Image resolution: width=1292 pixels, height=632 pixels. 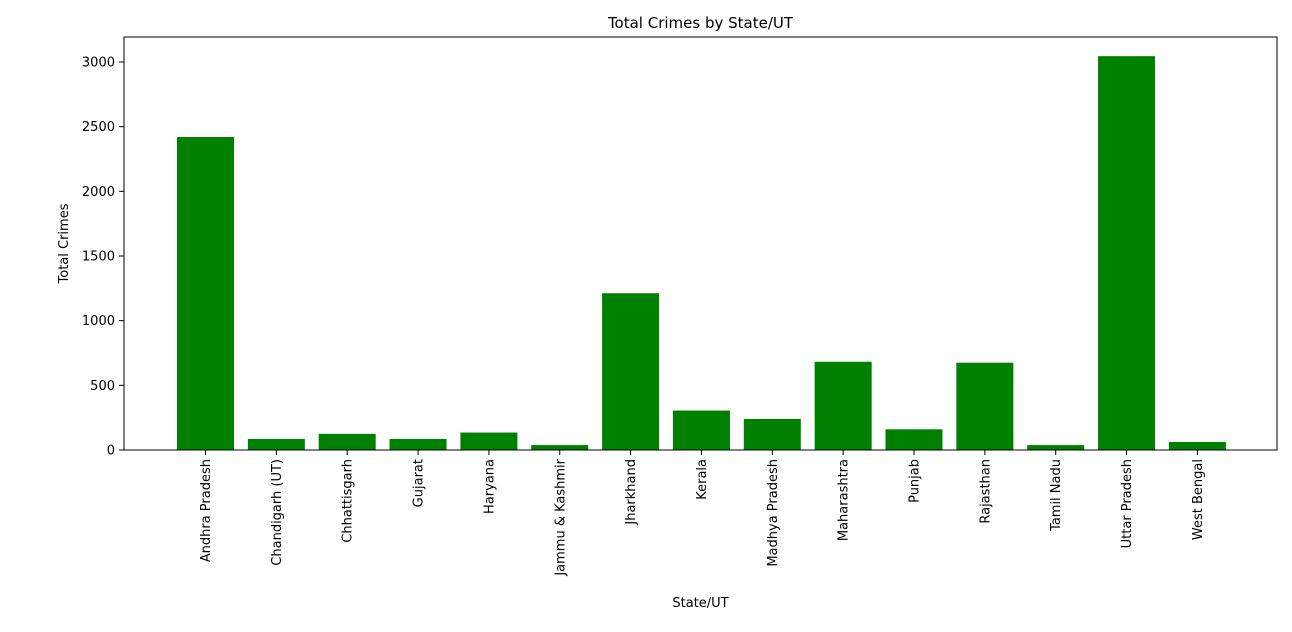 I want to click on y-tick-label-3000: 3000, so click(x=98, y=63).